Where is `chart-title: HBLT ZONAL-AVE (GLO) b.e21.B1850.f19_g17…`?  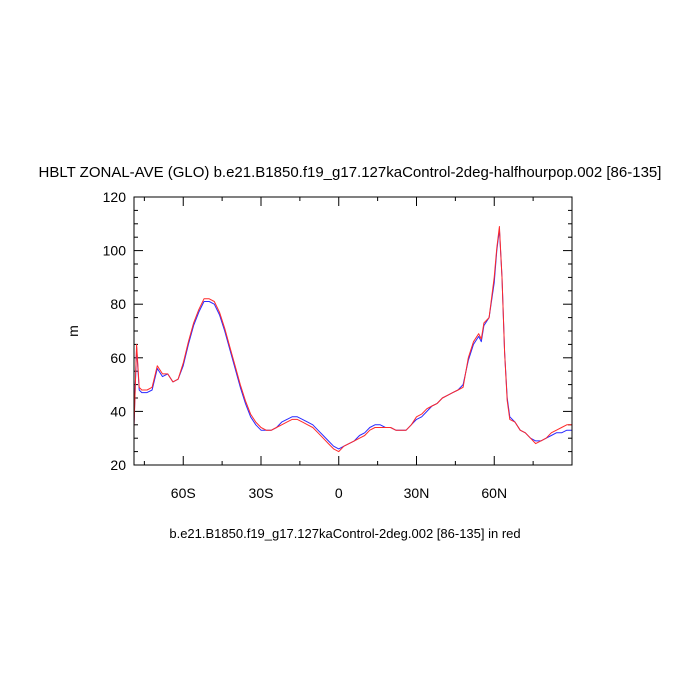 chart-title: HBLT ZONAL-AVE (GLO) b.e21.B1850.f19_g17… is located at coordinates (350, 172).